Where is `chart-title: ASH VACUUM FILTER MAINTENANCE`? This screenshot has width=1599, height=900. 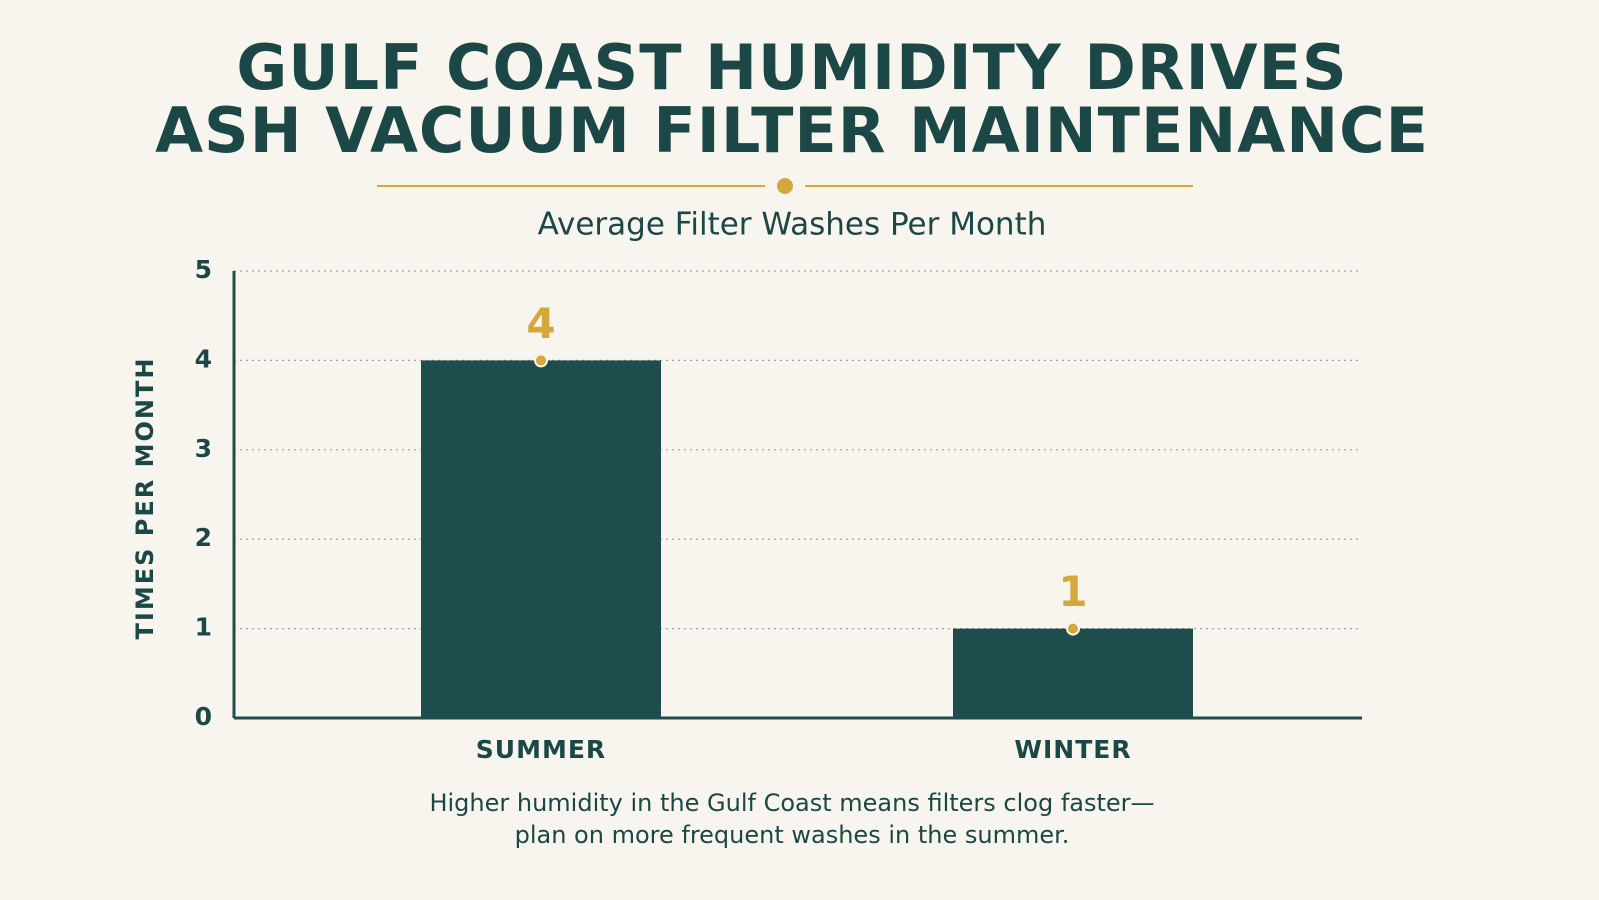 chart-title: ASH VACUUM FILTER MAINTENANCE is located at coordinates (792, 130).